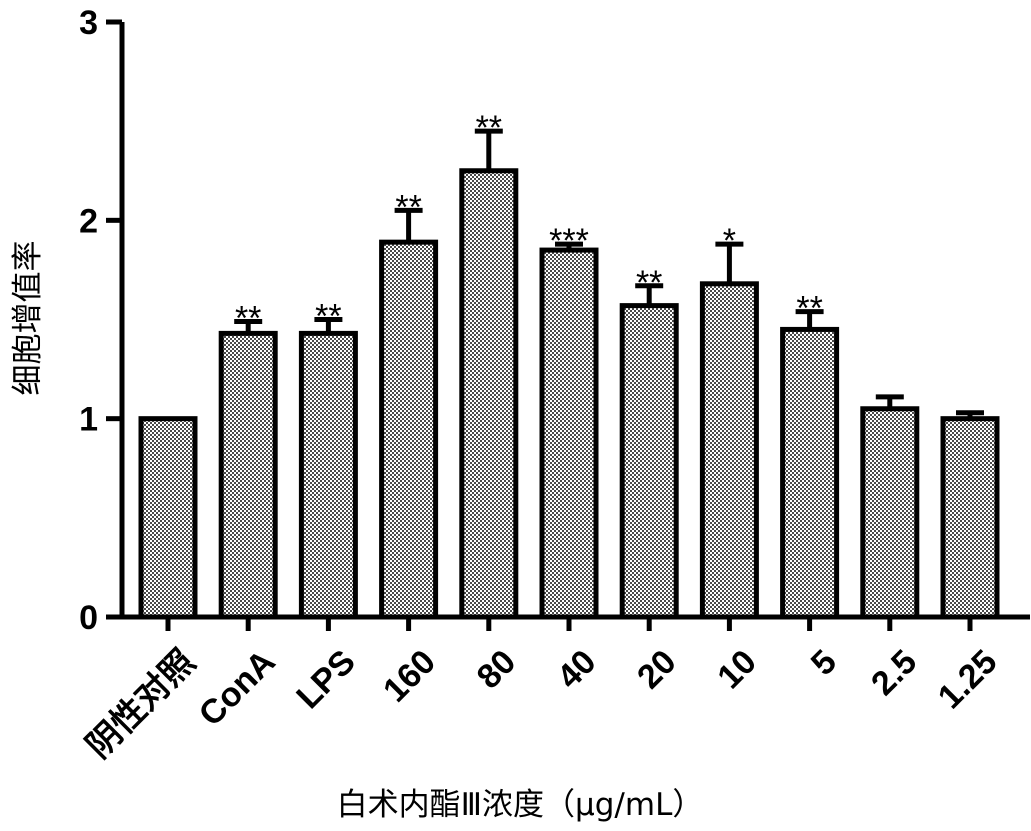 This screenshot has height=831, width=1031. What do you see at coordinates (326, 680) in the screenshot?
I see `x-tick-label: LPS` at bounding box center [326, 680].